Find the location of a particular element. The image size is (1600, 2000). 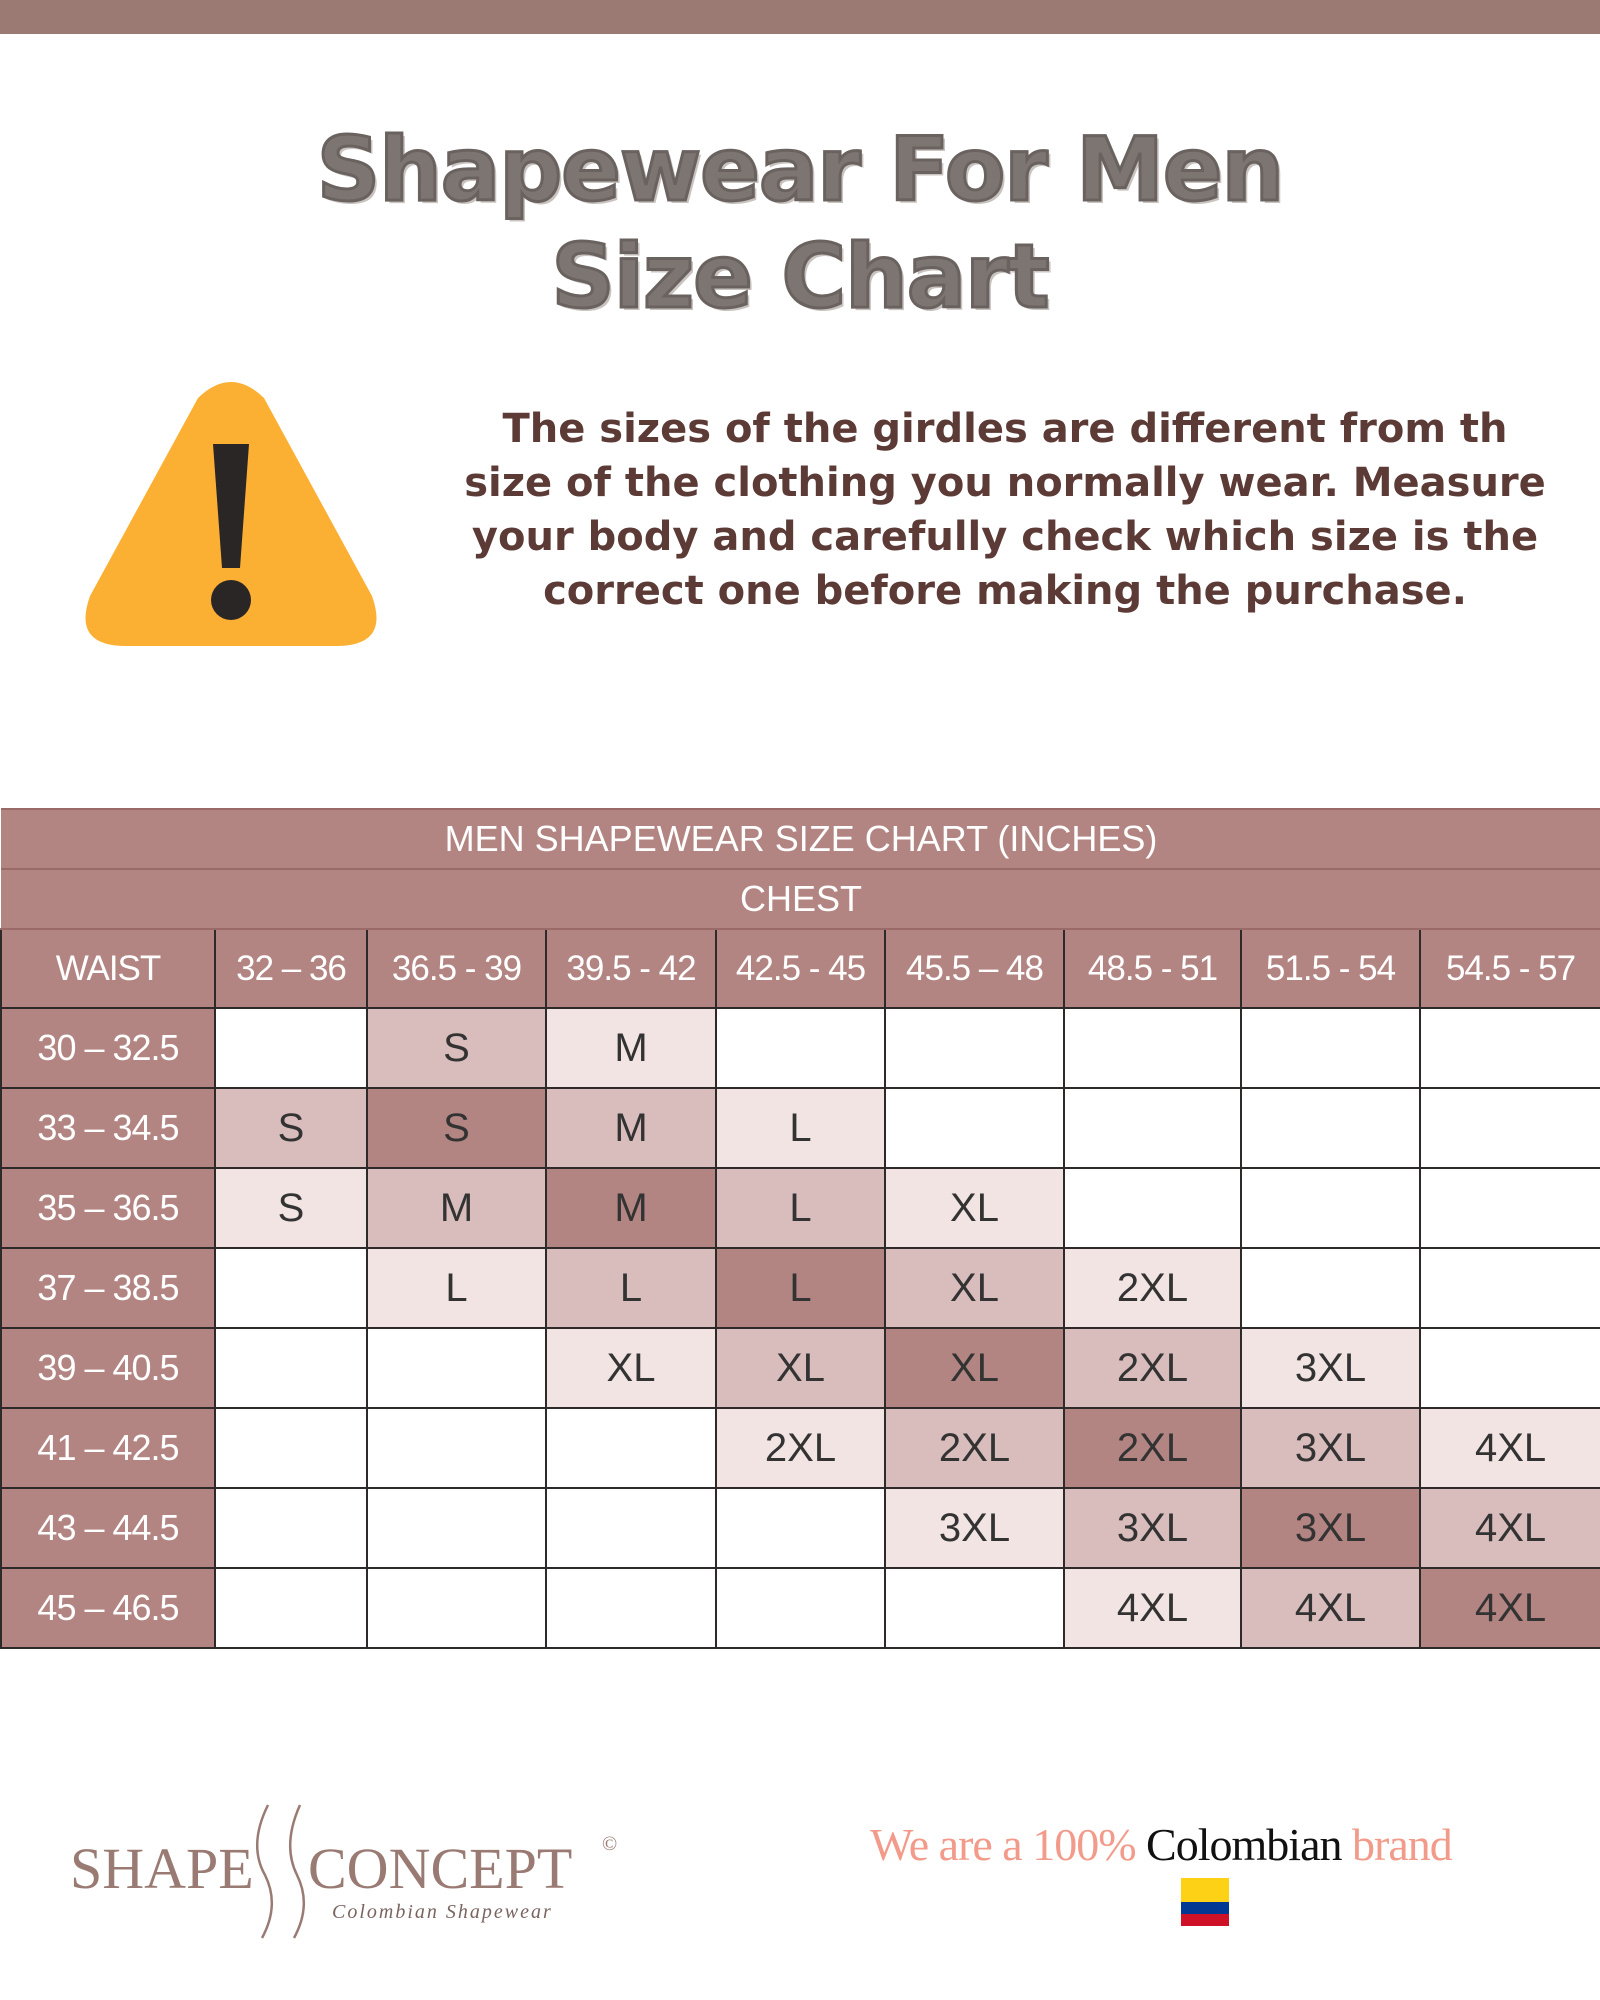

waist-range: 45 – 46.5 is located at coordinates (108, 1608).